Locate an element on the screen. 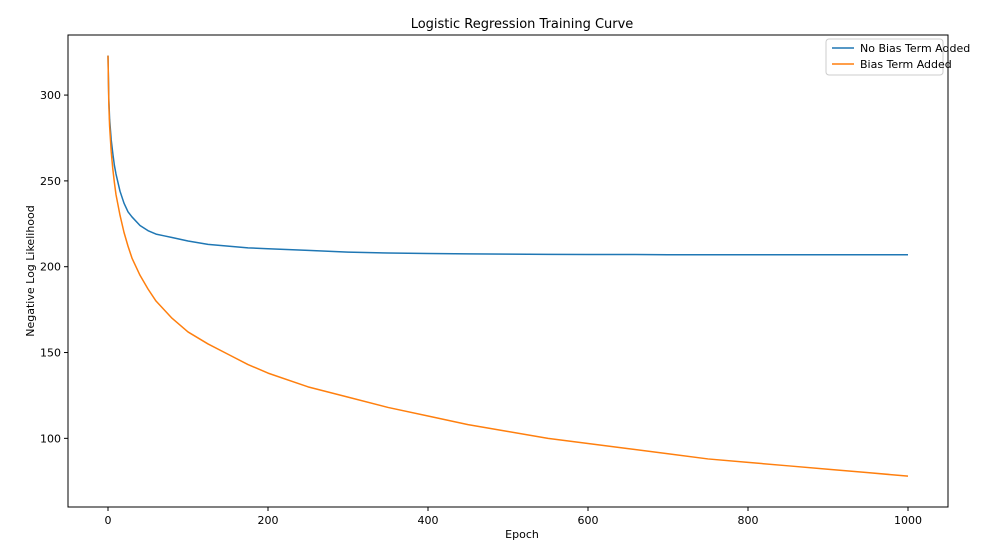 Image resolution: width=1001 pixels, height=559 pixels. y-tick-label: 250 is located at coordinates (50, 181).